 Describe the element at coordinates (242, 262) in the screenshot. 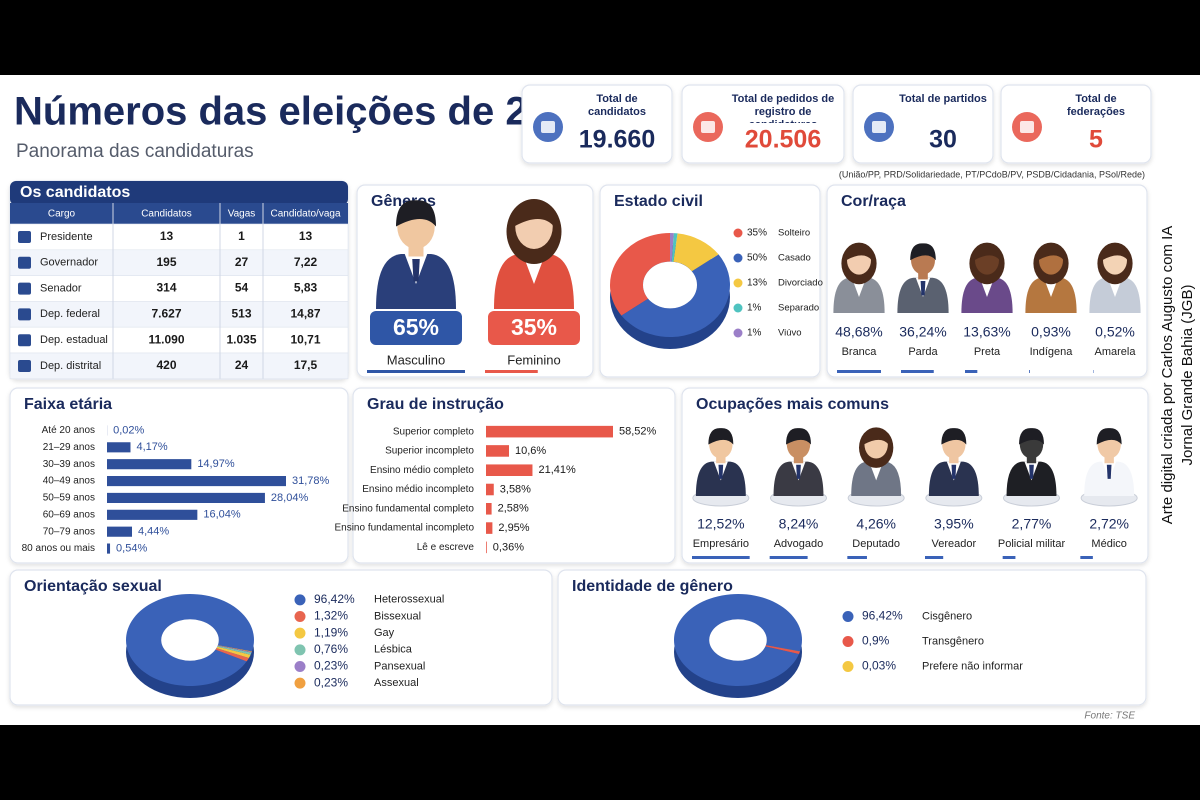

I see `table-cell: 27` at that location.